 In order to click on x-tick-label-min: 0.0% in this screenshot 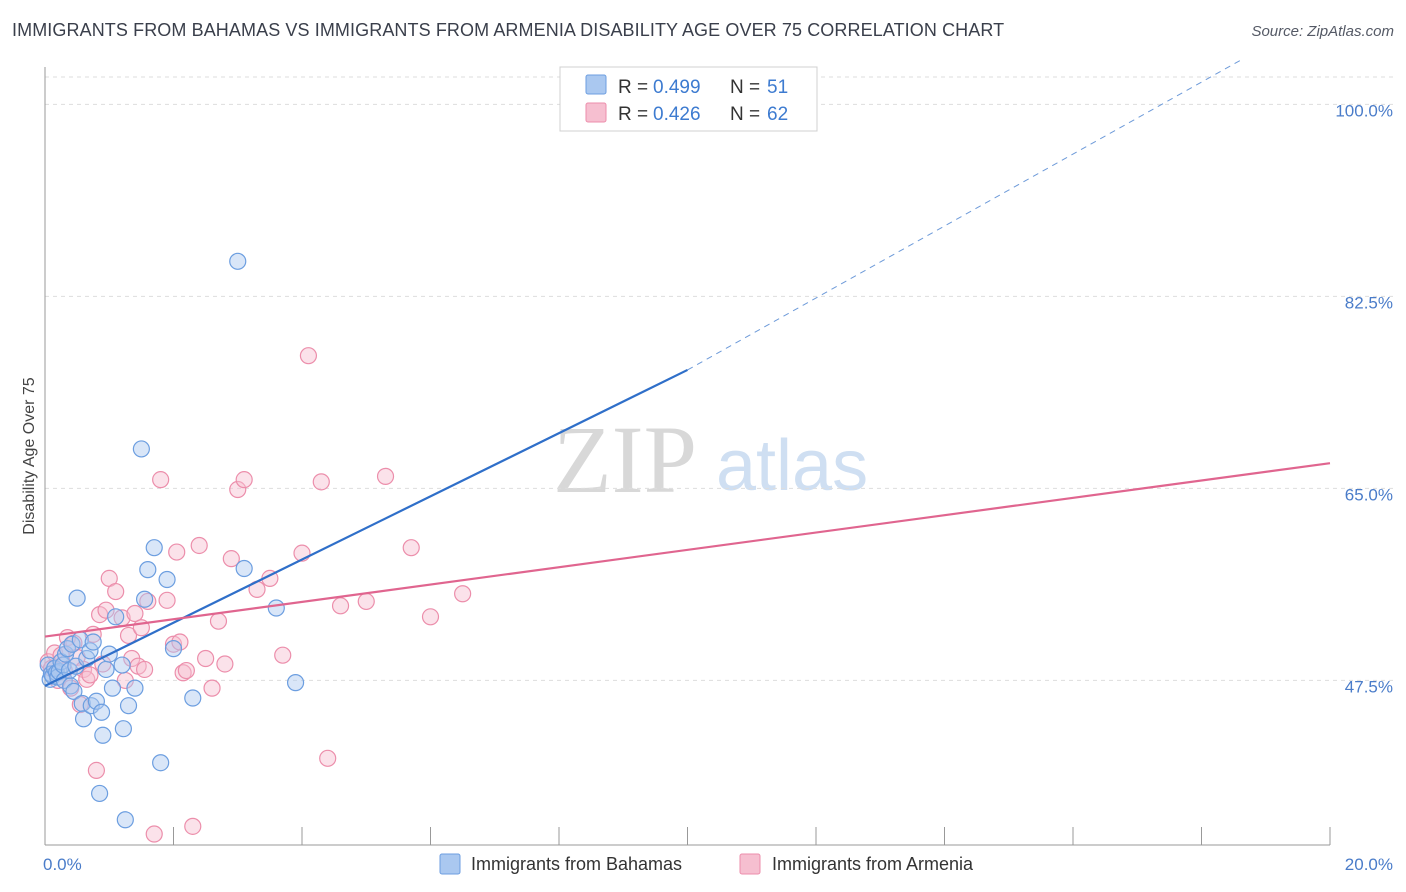, I will do `click(62, 864)`.